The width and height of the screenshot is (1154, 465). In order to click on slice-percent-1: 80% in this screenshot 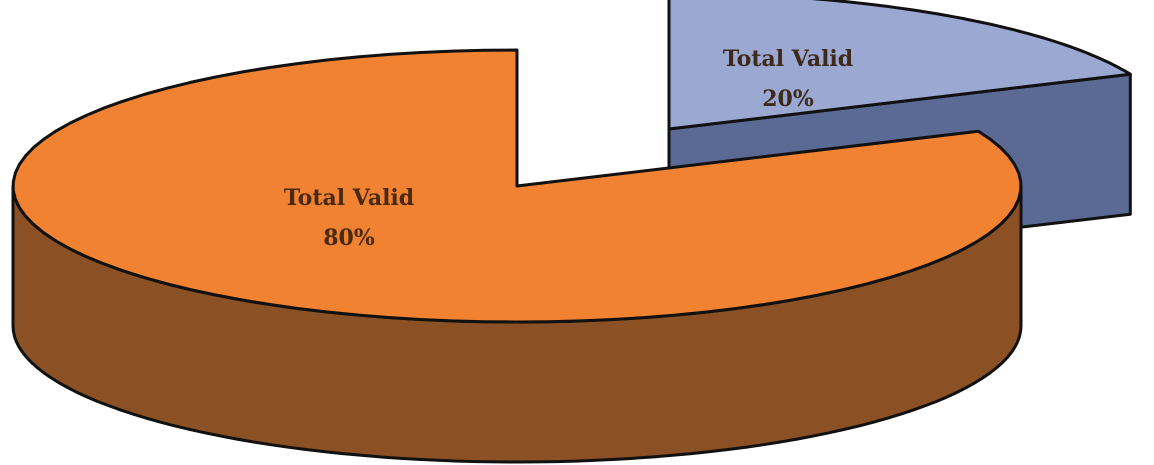, I will do `click(349, 238)`.